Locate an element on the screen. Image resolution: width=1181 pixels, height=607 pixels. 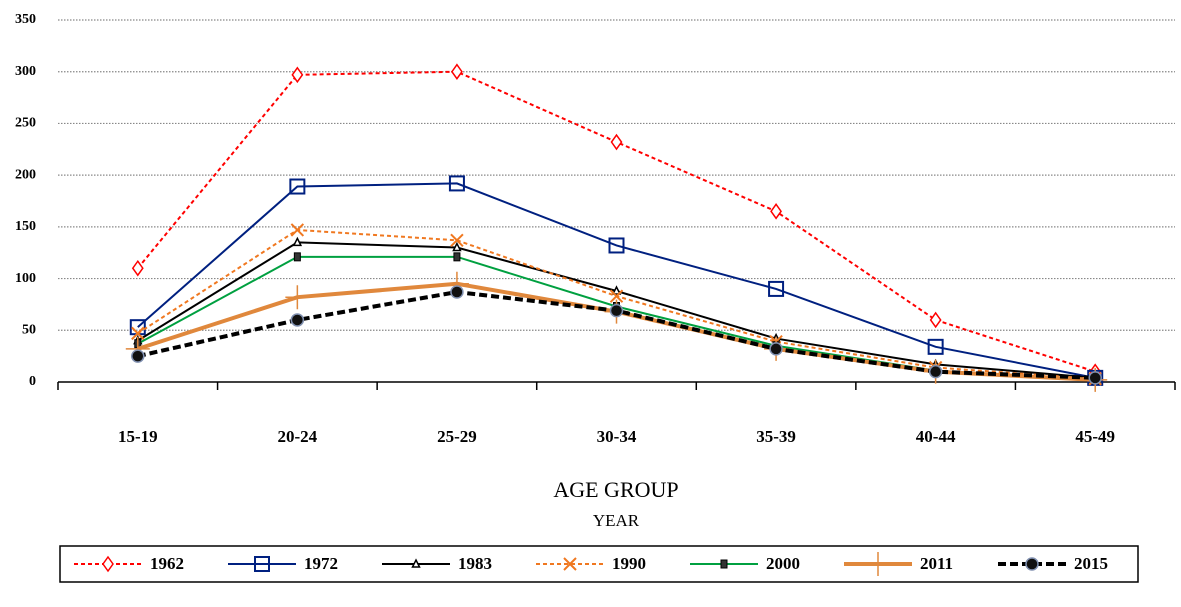
y-tick-label: 250 is located at coordinates (25, 123).